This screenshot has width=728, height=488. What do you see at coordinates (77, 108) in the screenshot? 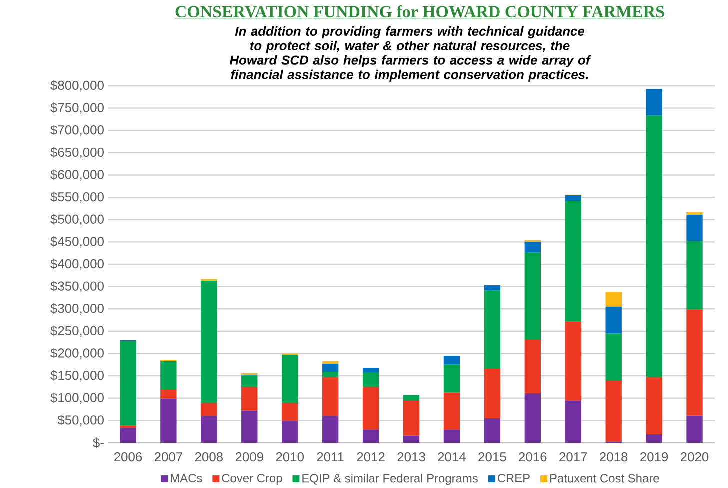
I see `y-tick-label: $750,000` at bounding box center [77, 108].